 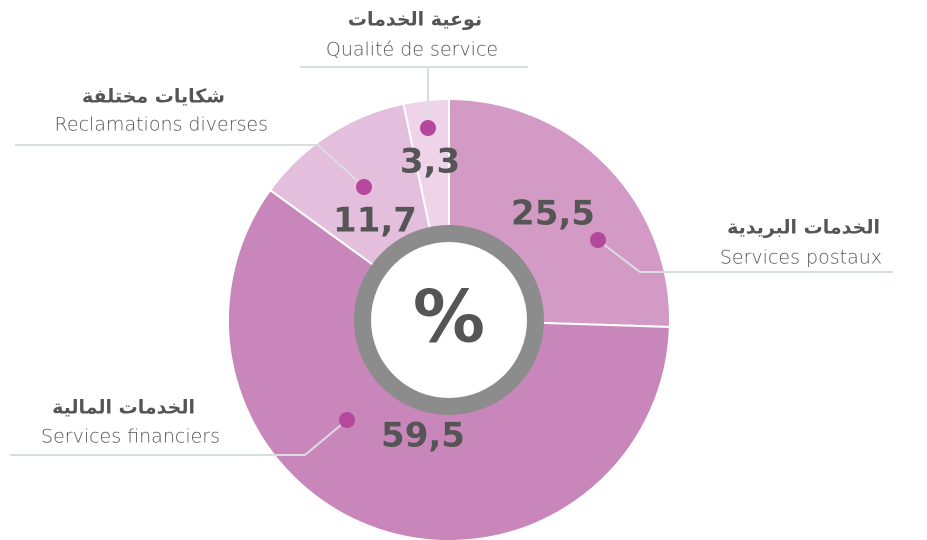 What do you see at coordinates (130, 437) in the screenshot?
I see `category-label: Services financiers` at bounding box center [130, 437].